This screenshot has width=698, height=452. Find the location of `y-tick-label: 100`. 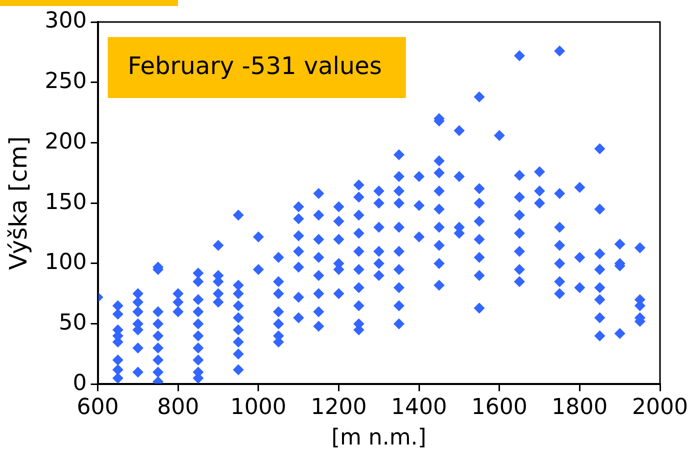

y-tick-label: 100 is located at coordinates (65, 263).